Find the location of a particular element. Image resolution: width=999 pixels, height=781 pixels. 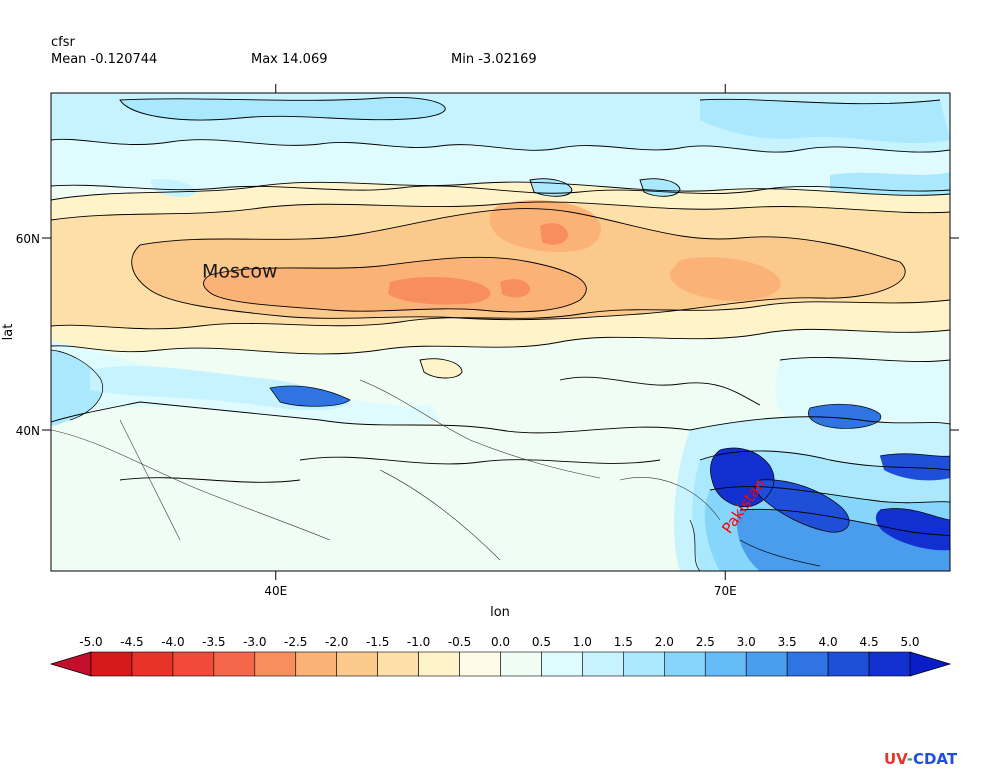

colorbar-under-arrow is located at coordinates (70, 664).